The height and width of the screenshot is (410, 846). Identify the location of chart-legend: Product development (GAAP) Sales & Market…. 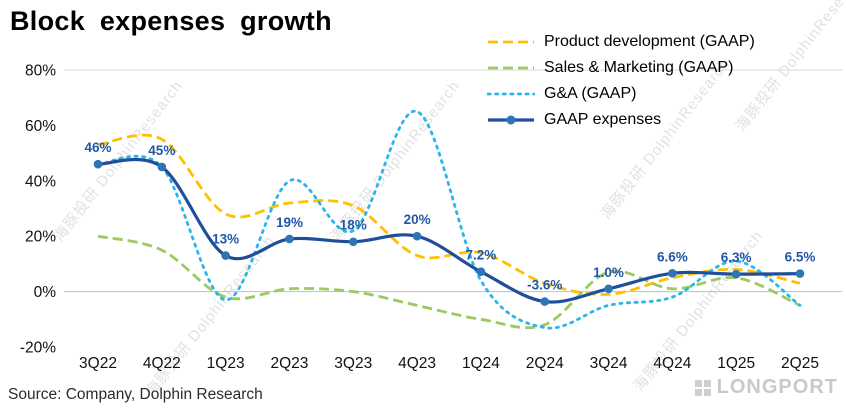
(621, 81).